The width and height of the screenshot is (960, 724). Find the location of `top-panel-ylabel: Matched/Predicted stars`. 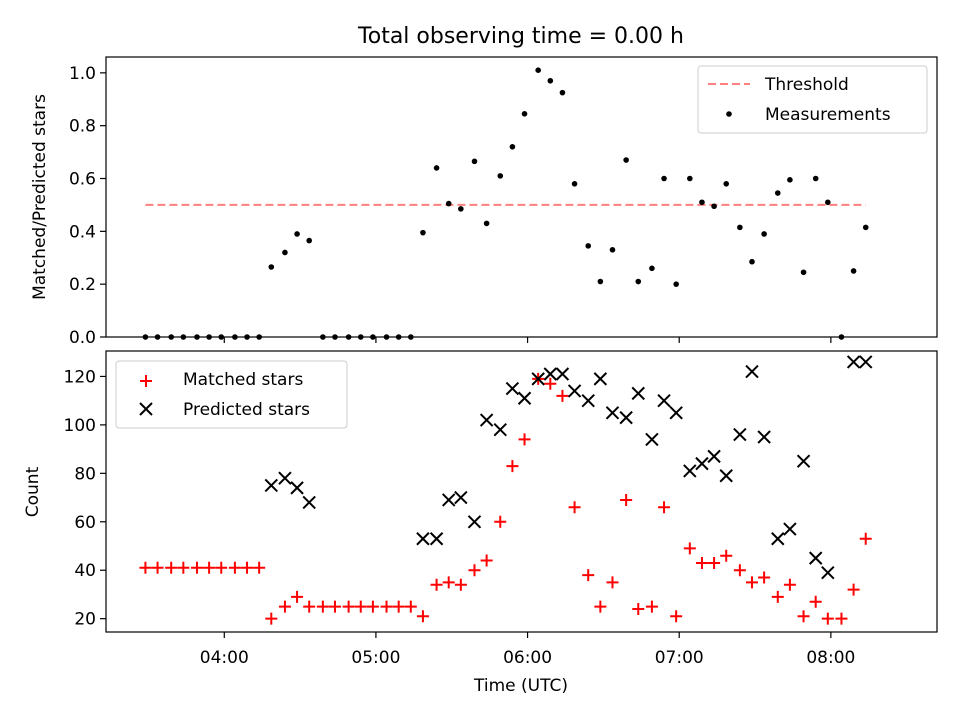

top-panel-ylabel: Matched/Predicted stars is located at coordinates (40, 197).